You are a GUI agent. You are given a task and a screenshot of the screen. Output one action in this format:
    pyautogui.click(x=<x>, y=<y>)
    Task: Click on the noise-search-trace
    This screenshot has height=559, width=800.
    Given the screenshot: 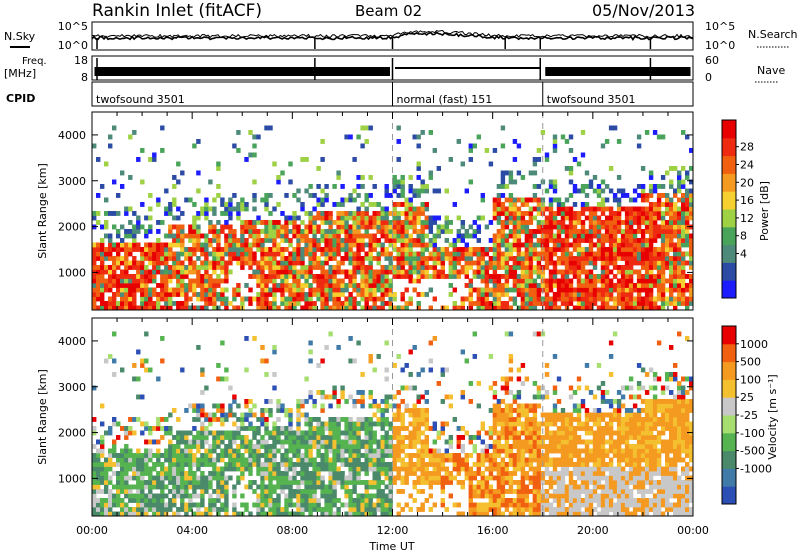 What is the action you would take?
    pyautogui.click(x=392, y=34)
    